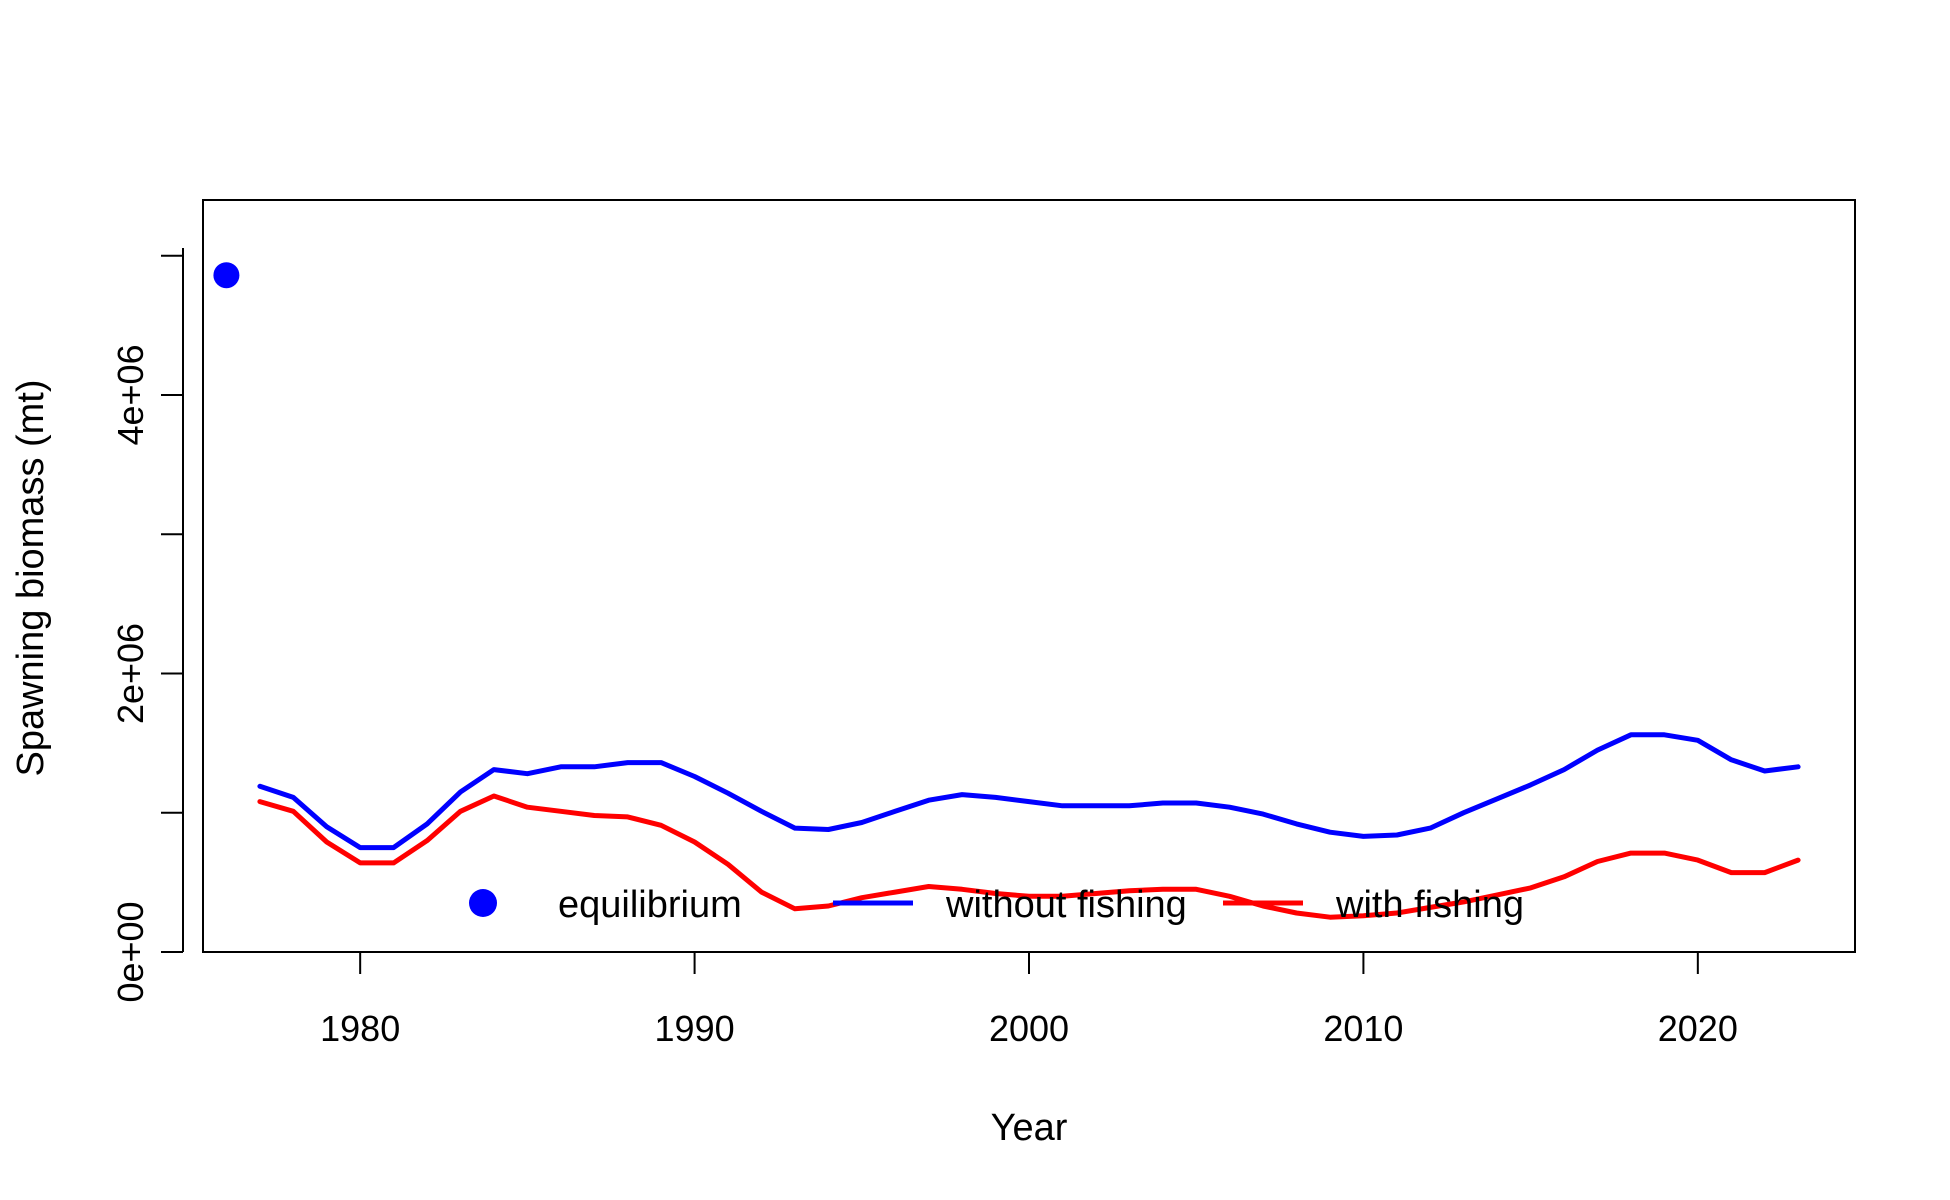 Image resolution: width=1950 pixels, height=1200 pixels. What do you see at coordinates (360, 1028) in the screenshot?
I see `x-tick-label-1980: 1980` at bounding box center [360, 1028].